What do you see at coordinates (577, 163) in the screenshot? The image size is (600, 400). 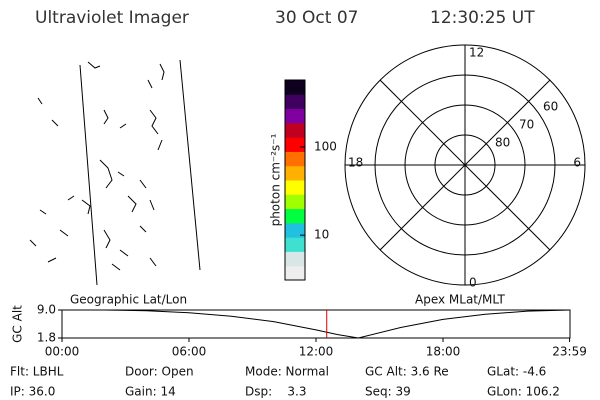 I see `polar-mlt-label: 6` at bounding box center [577, 163].